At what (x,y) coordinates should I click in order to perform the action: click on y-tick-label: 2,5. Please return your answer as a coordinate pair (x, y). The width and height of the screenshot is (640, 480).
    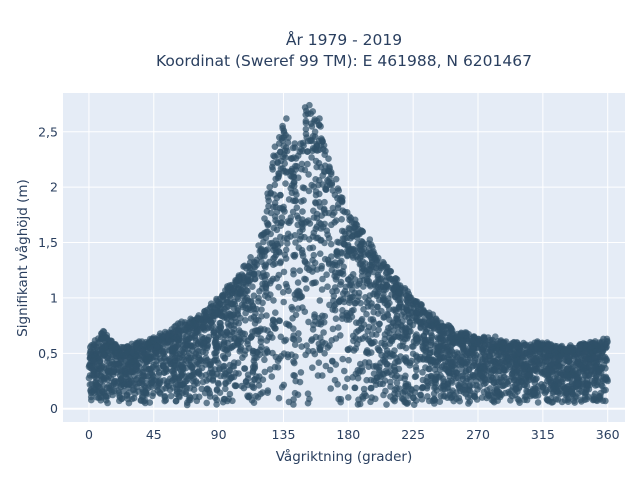
    Looking at the image, I should click on (48, 131).